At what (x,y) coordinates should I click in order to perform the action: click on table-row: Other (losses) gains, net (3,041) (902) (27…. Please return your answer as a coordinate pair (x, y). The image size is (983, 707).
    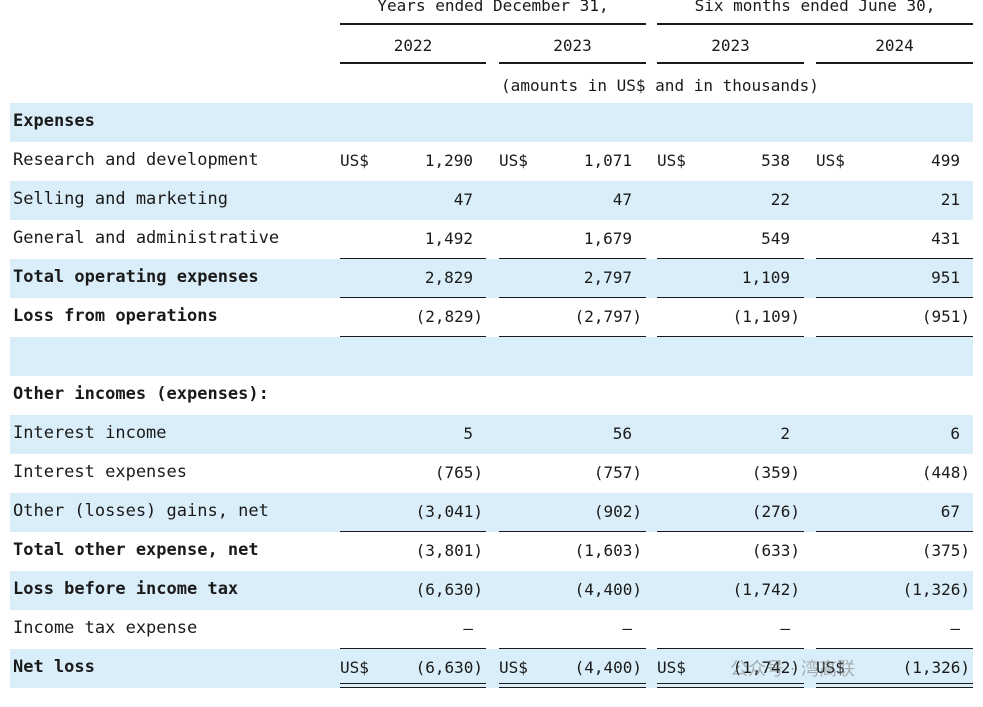
    Looking at the image, I should click on (491, 512).